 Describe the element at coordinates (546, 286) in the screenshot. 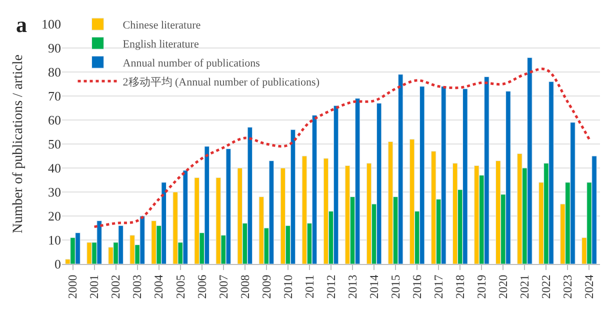

I see `x-tick-label: 2022` at that location.